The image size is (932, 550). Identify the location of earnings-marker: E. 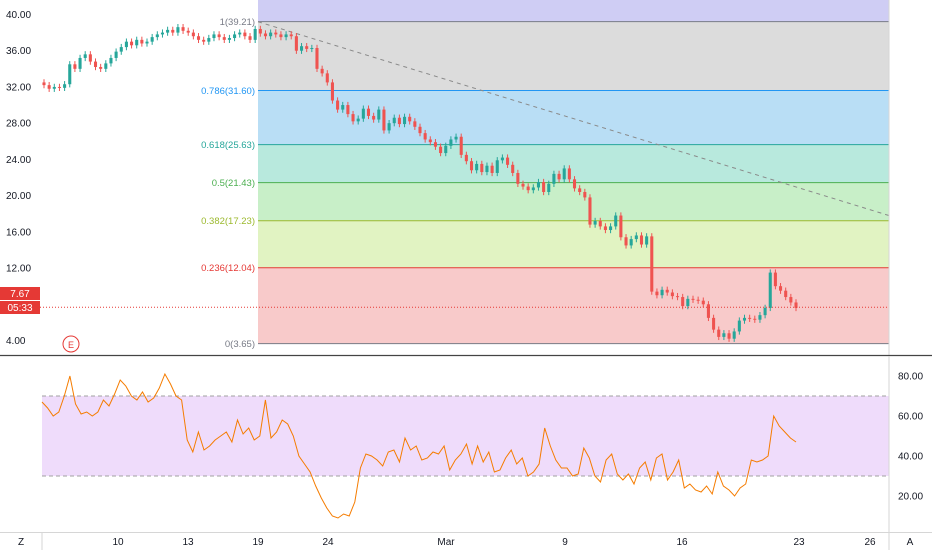
(71, 344).